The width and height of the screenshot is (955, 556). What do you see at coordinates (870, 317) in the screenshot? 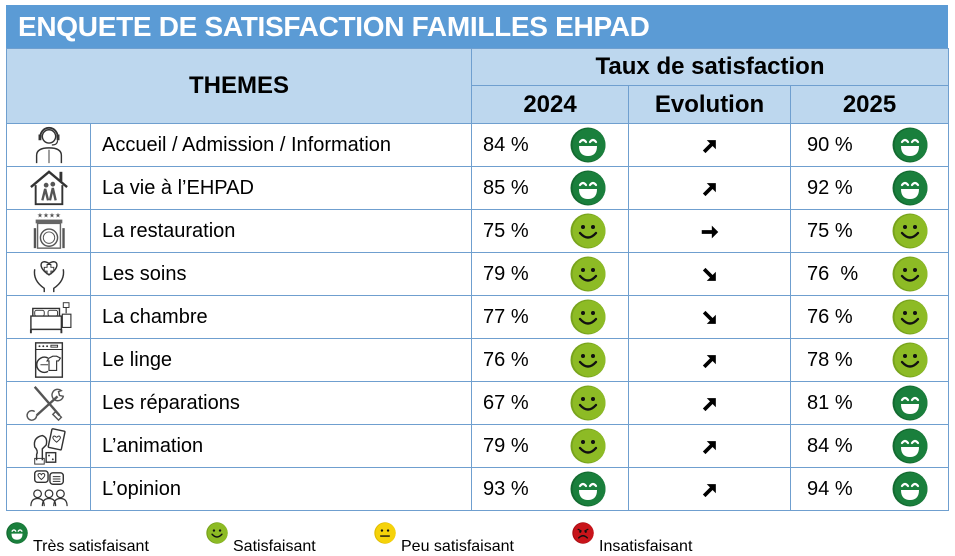
I see `value-2025-cell: 76 %` at bounding box center [870, 317].